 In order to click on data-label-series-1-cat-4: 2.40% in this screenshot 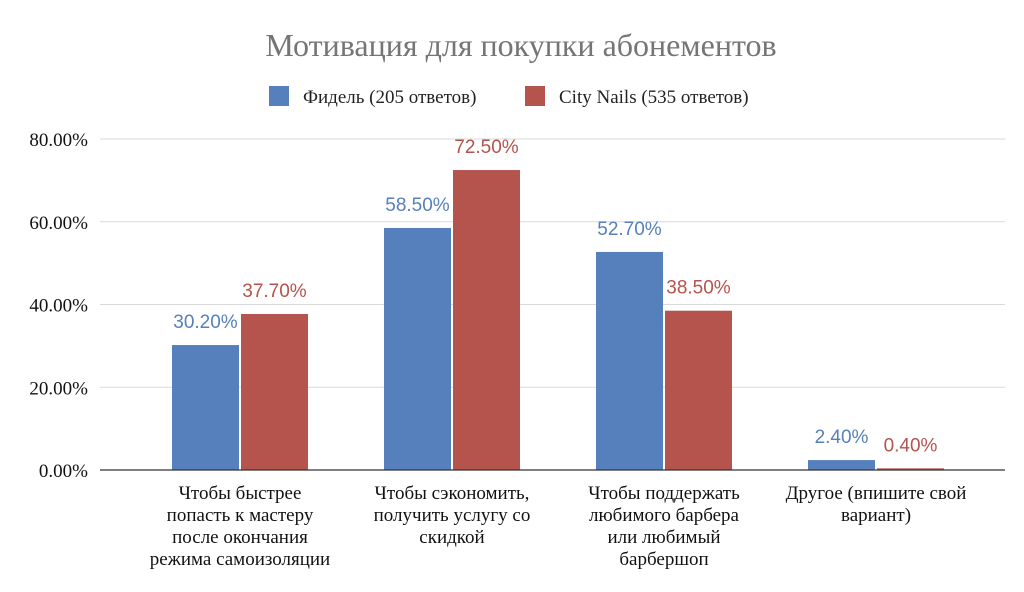, I will do `click(842, 437)`.